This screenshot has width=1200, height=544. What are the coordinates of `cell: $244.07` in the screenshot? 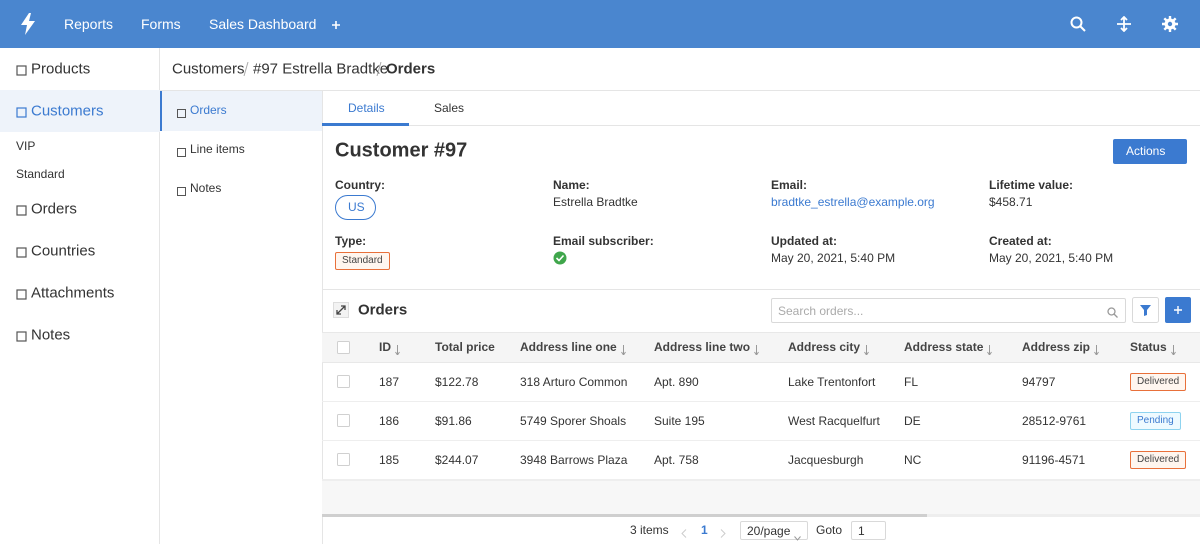 It's located at (457, 460).